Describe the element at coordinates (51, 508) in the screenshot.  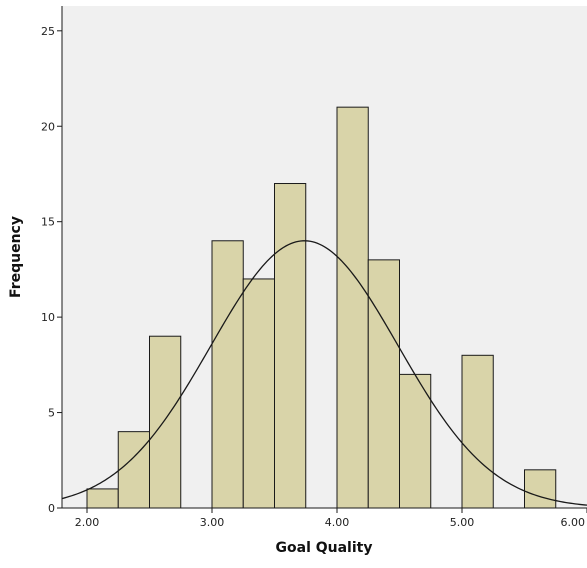
I see `y-tick-label: 0` at that location.